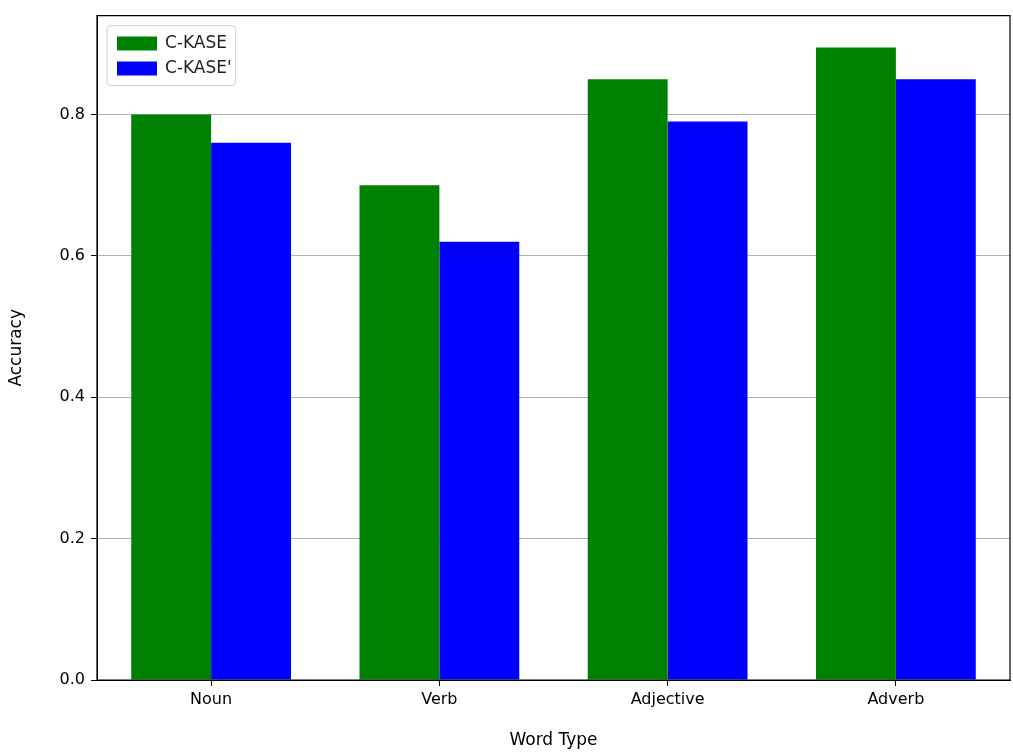  Describe the element at coordinates (667, 698) in the screenshot. I see `x-tick-label: Adjective` at that location.